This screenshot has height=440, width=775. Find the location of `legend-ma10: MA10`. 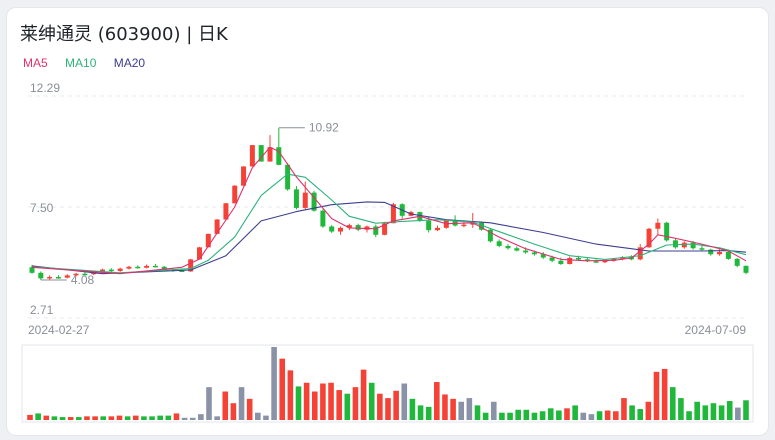

legend-ma10: MA10 is located at coordinates (81, 63).